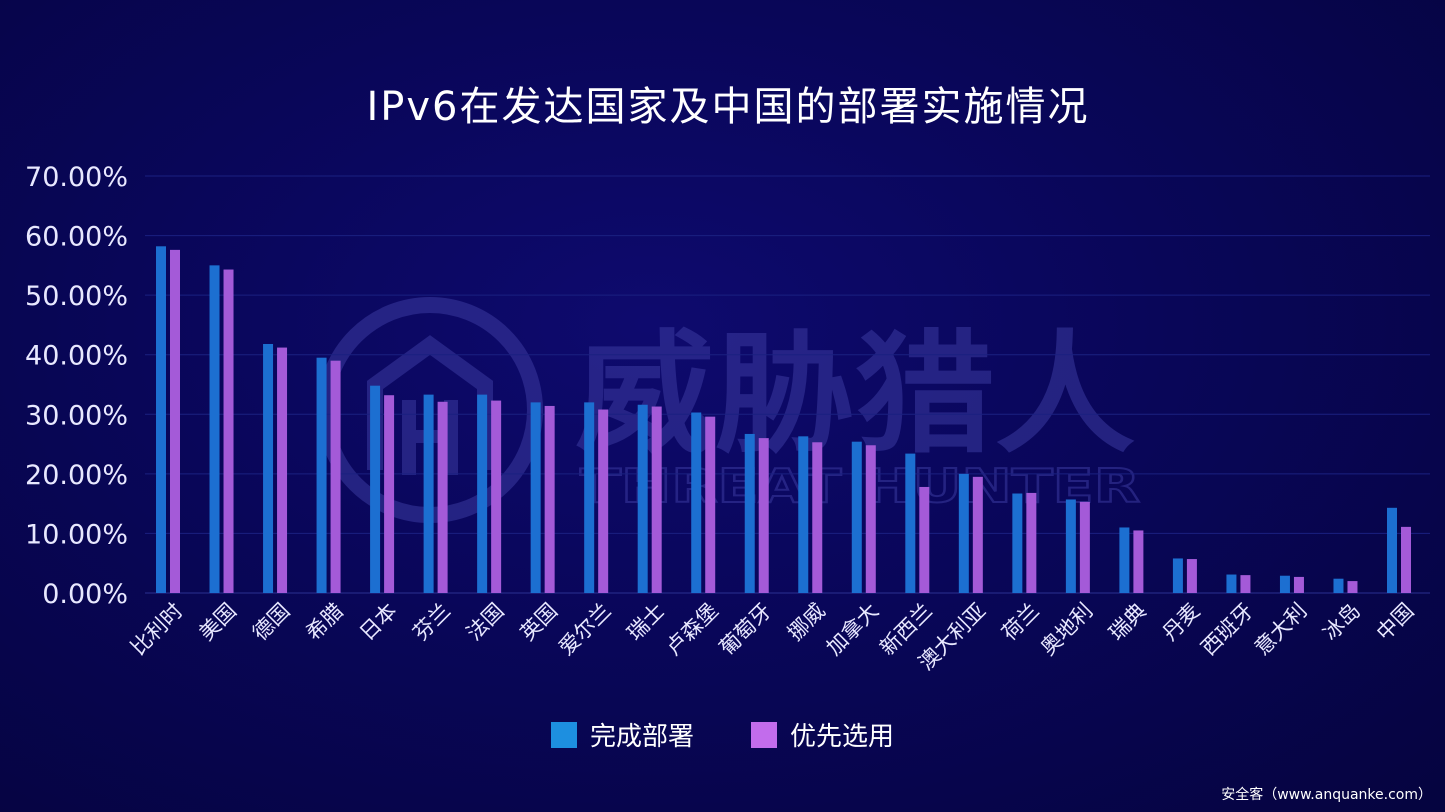 The image size is (1445, 812). Describe the element at coordinates (485, 622) in the screenshot. I see `x-category-label: 法国` at that location.